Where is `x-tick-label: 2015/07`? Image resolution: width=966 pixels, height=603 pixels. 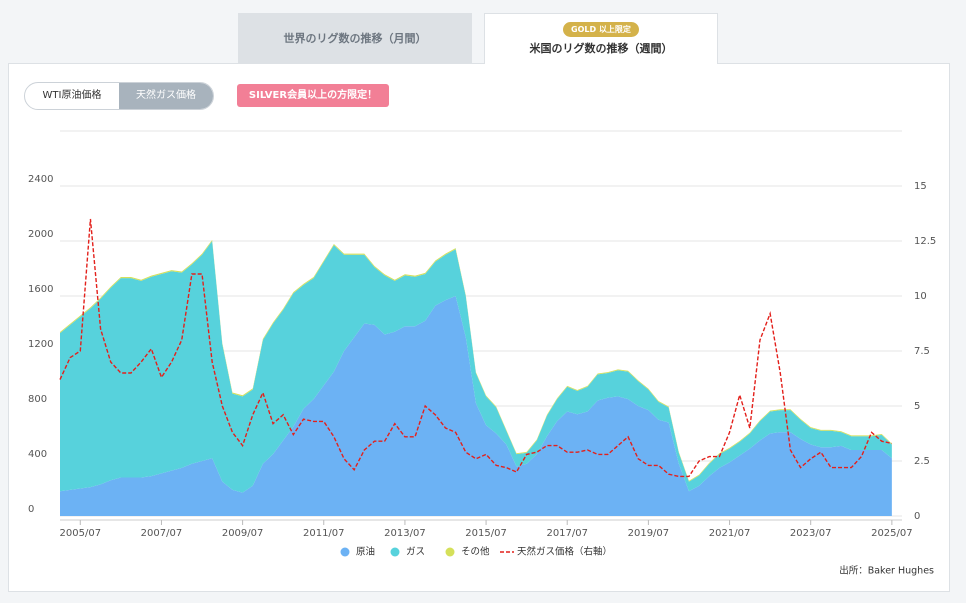 x-tick-label: 2015/07 is located at coordinates (486, 533).